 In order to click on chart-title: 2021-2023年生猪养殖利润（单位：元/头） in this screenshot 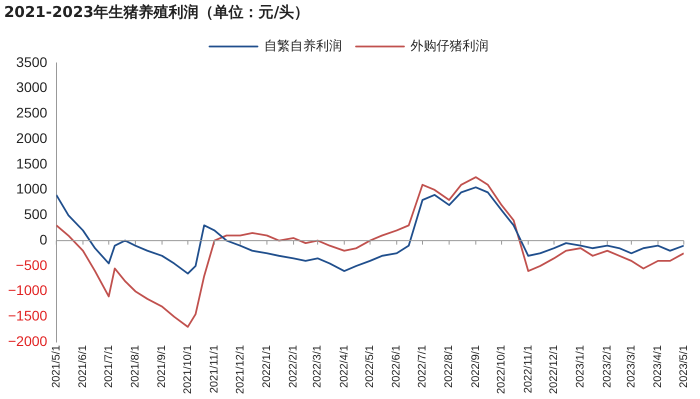, I will do `click(157, 11)`.